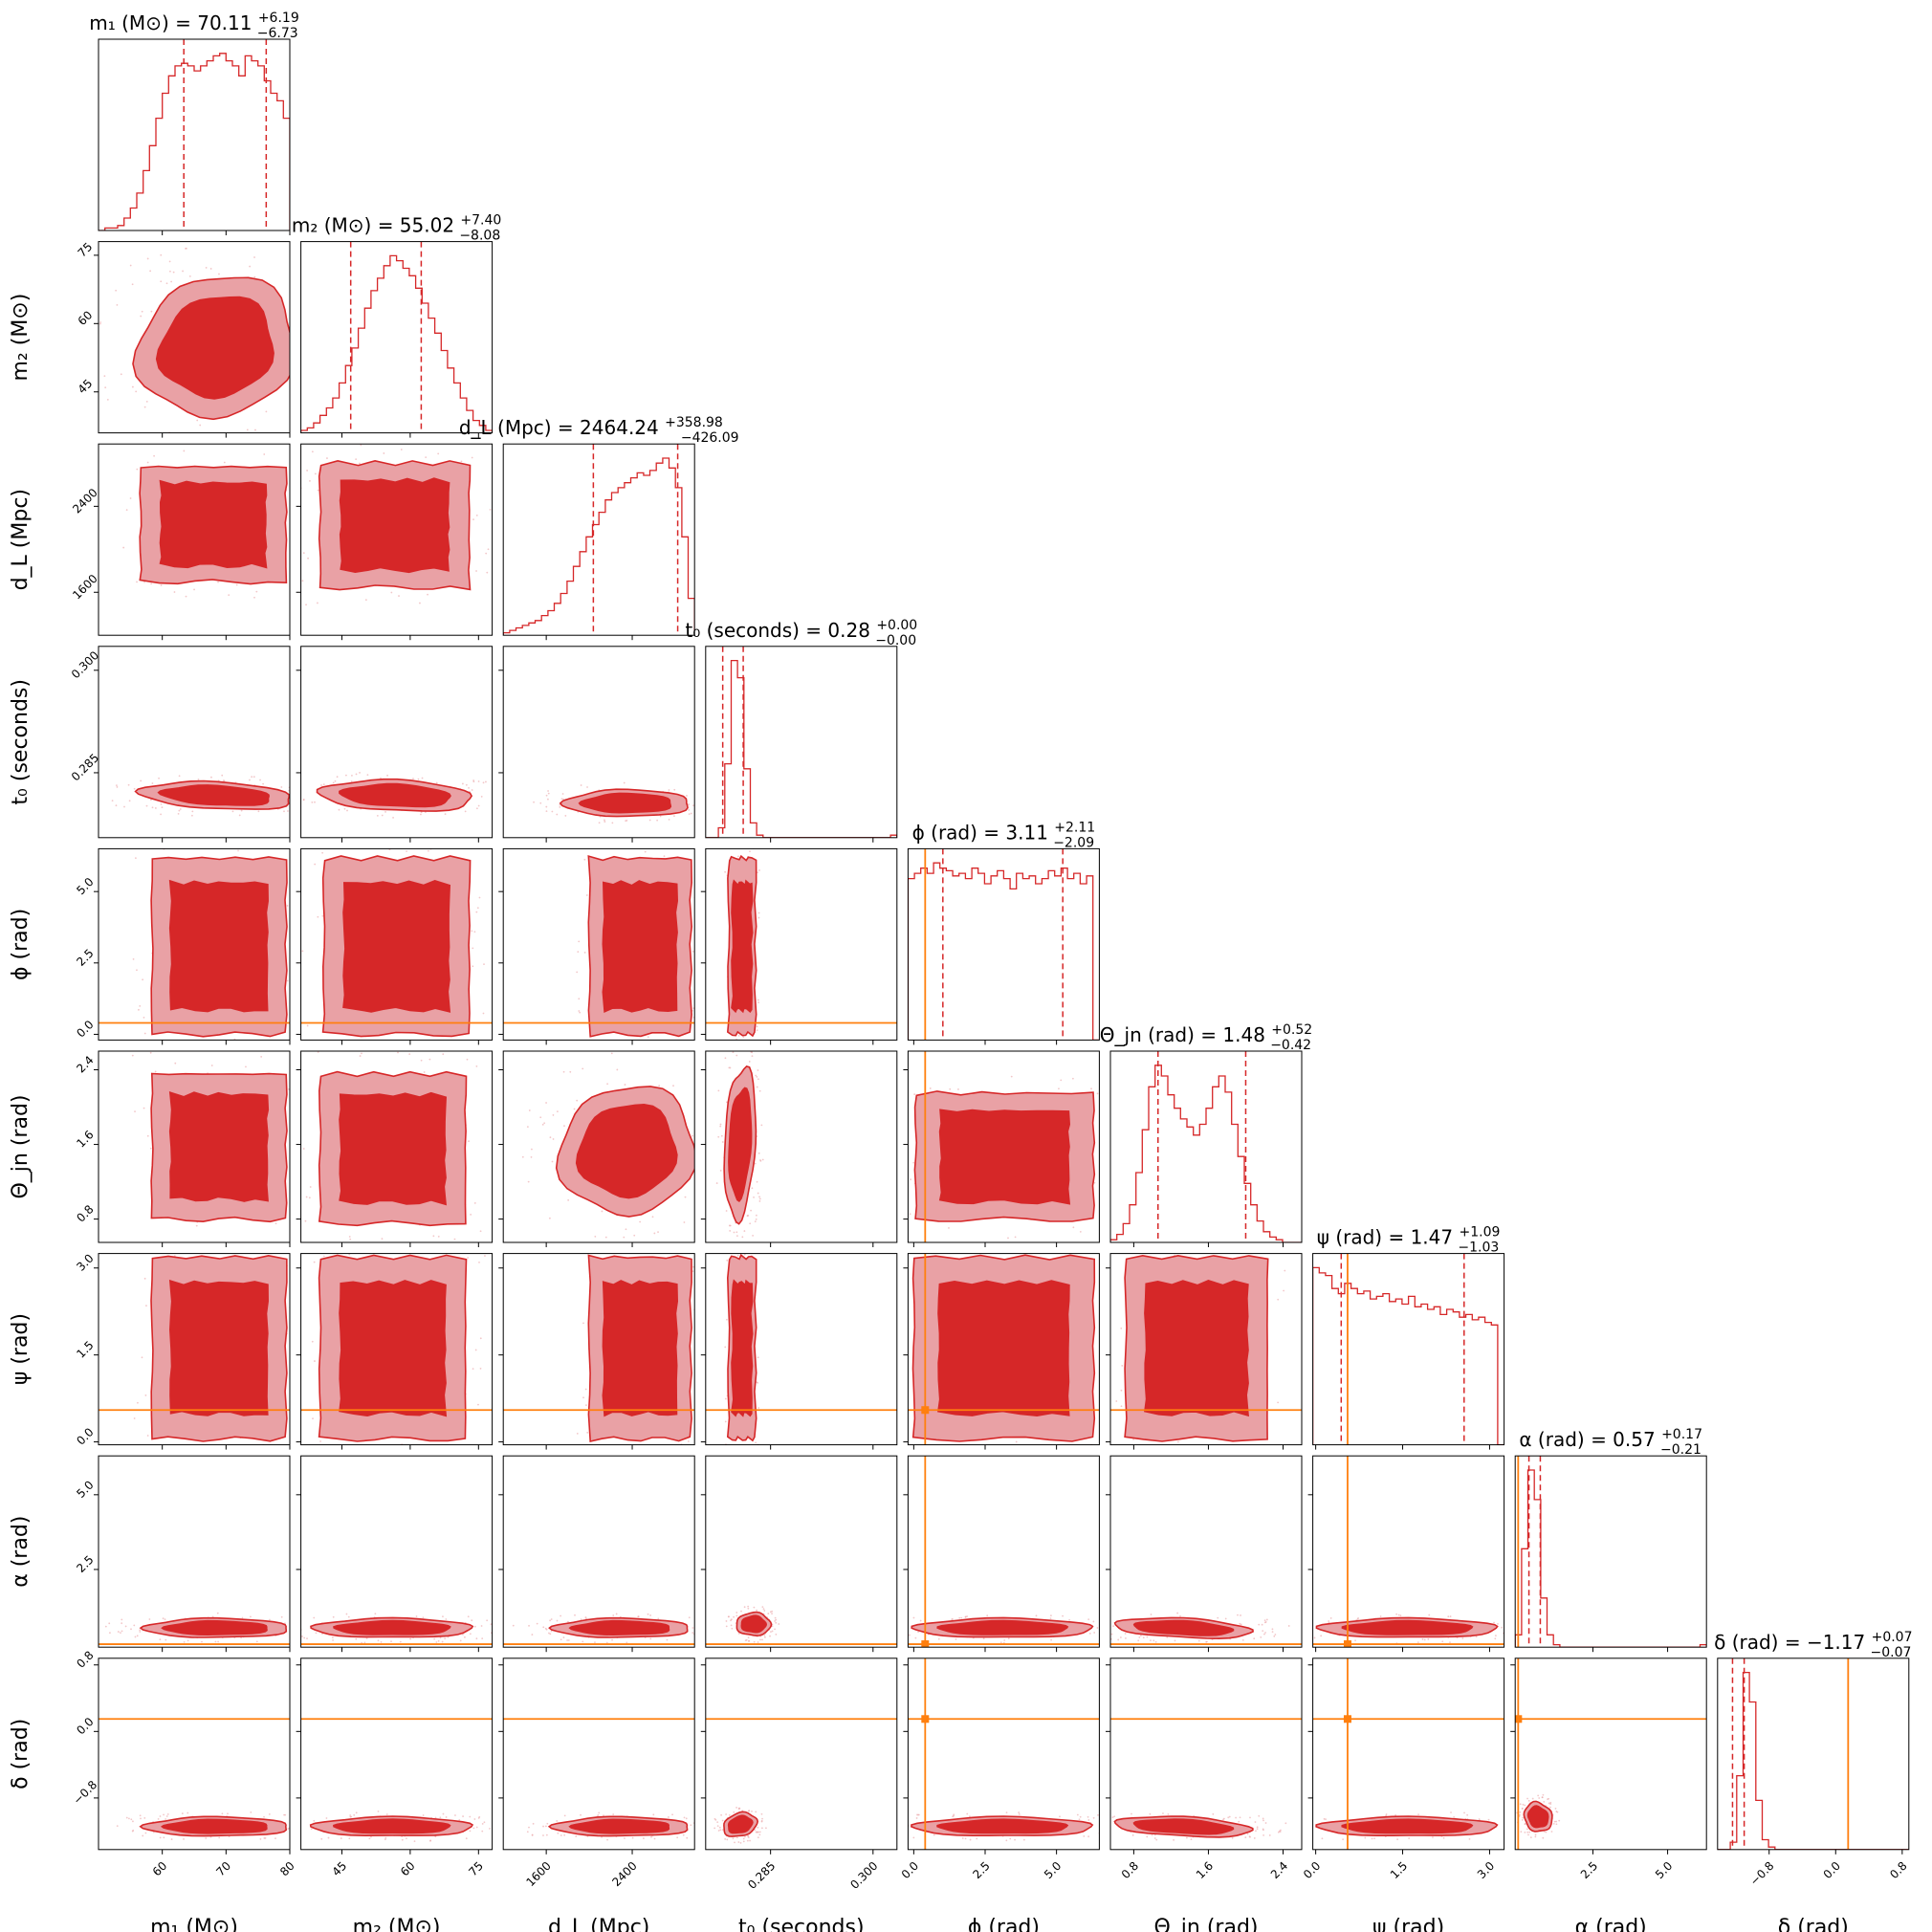 This screenshot has height=1932, width=1932. What do you see at coordinates (86, 387) in the screenshot?
I see `y-tick-label-m2: 45` at bounding box center [86, 387].